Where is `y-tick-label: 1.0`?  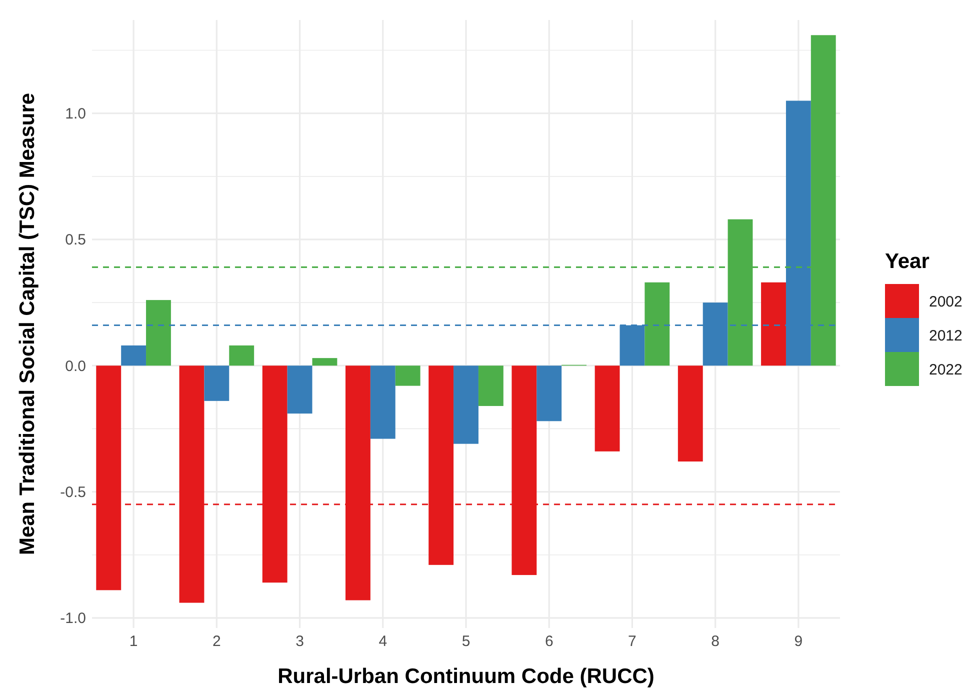 y-tick-label: 1.0 is located at coordinates (75, 114).